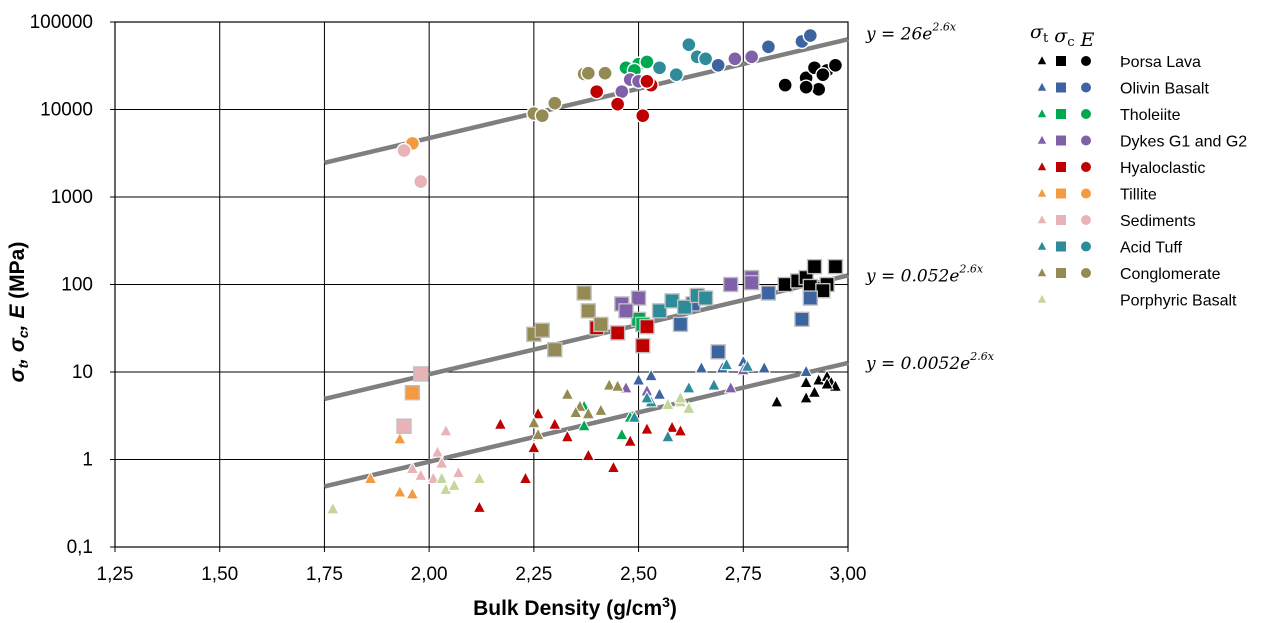  I want to click on fit-equation-labels: y = 26e2.6x y = 0.052e2.6x y = 0.0052e2.6x, so click(930, 197).